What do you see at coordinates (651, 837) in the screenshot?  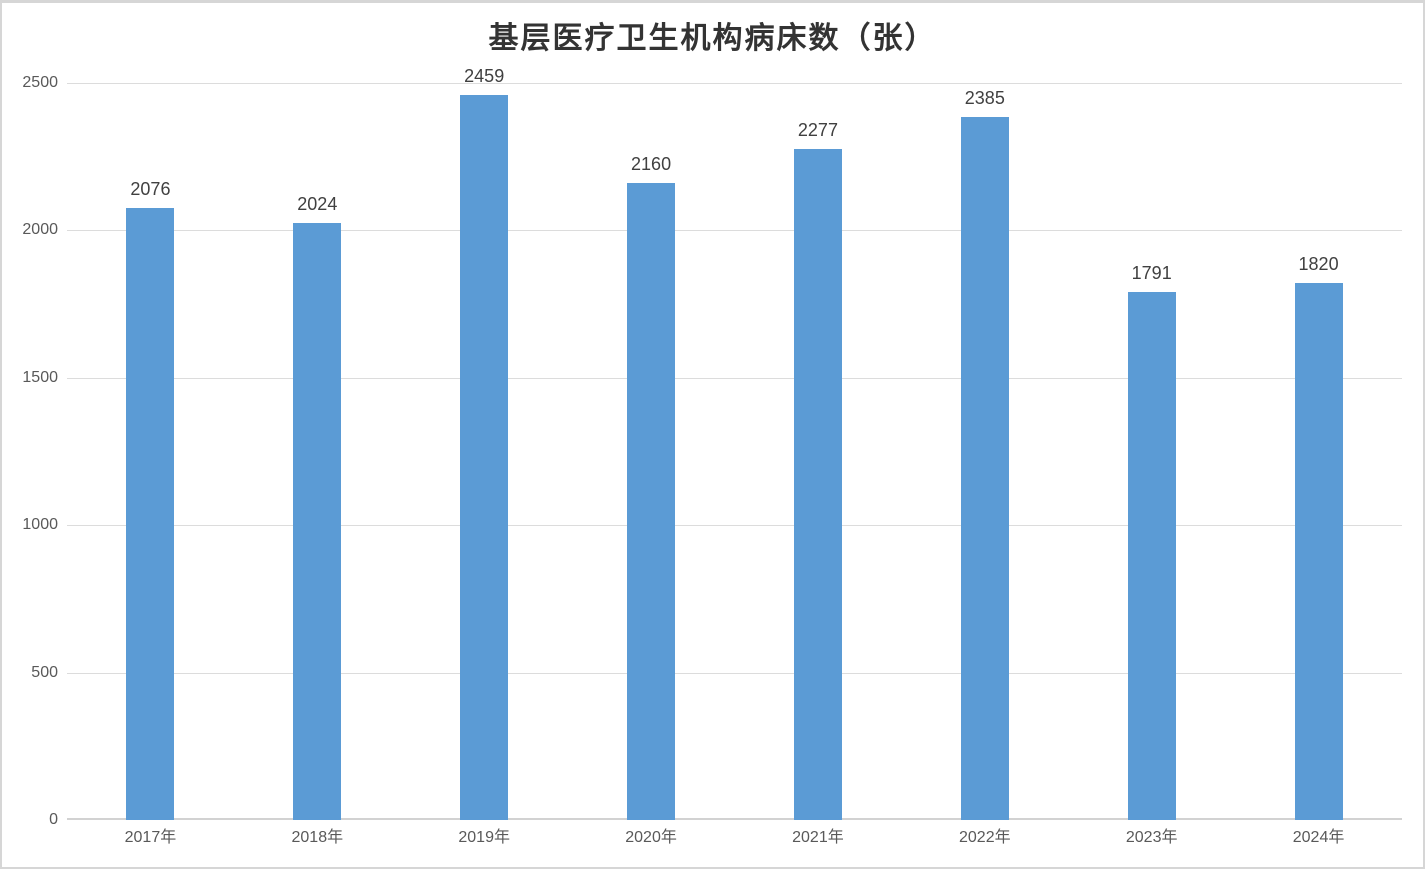 I see `x-axis-tick-label: 2020年` at bounding box center [651, 837].